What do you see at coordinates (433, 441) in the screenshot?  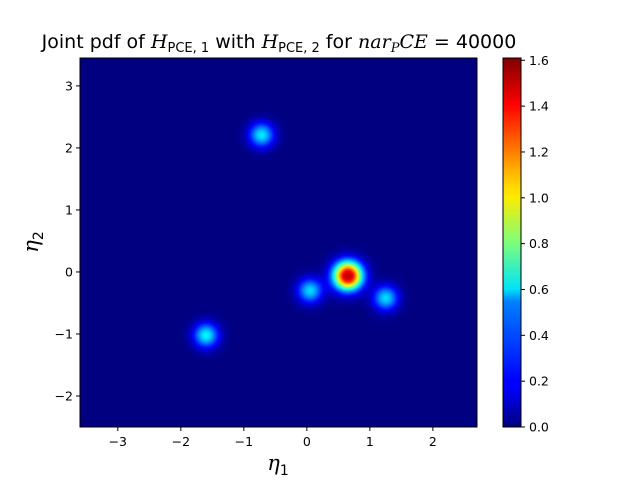 I see `x-tick-label: 2` at bounding box center [433, 441].